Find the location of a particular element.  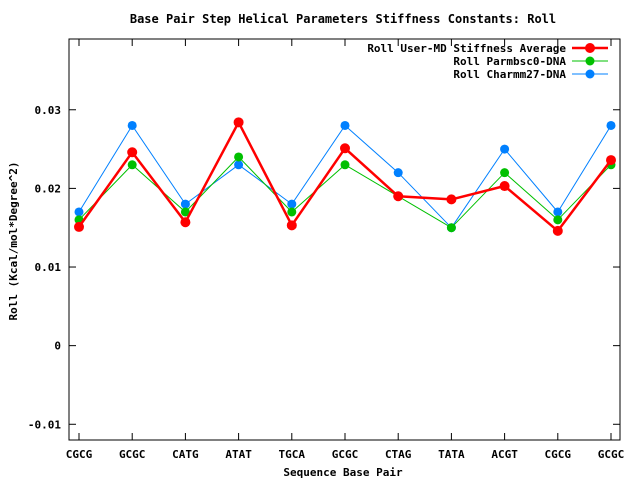

legend-label: Roll User-MD Stiffness Average is located at coordinates (466, 48).